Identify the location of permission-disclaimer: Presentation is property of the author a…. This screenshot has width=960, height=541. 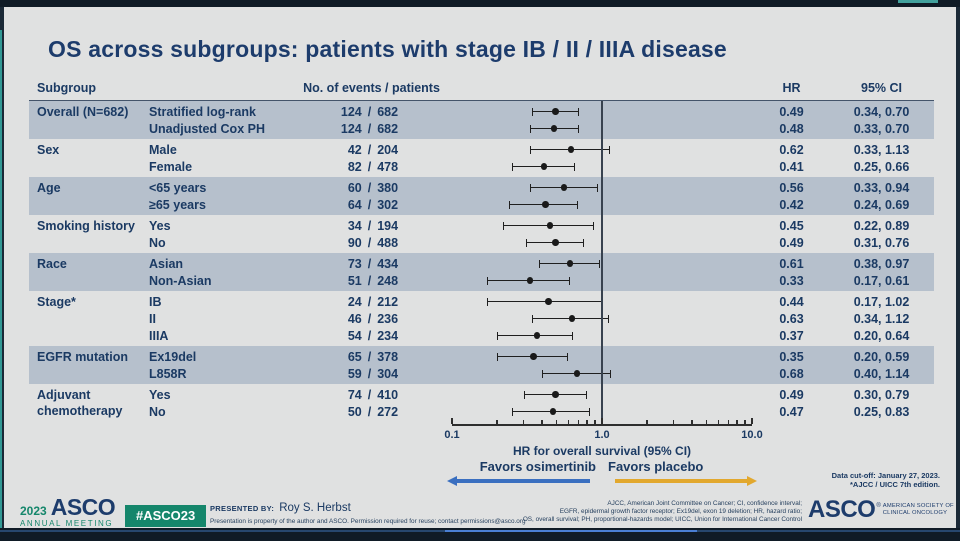
(368, 521).